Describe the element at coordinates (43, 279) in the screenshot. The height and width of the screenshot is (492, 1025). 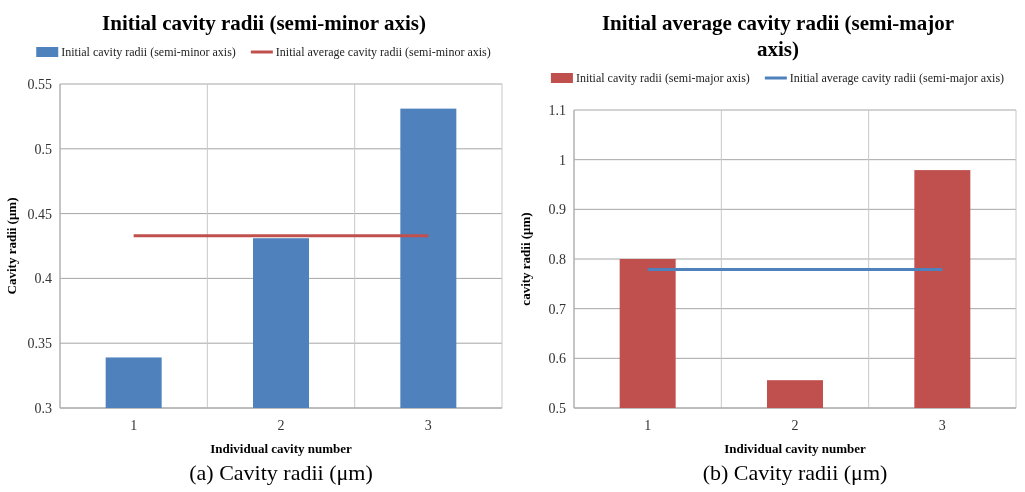
I see `y-tick-label: 0.4` at that location.